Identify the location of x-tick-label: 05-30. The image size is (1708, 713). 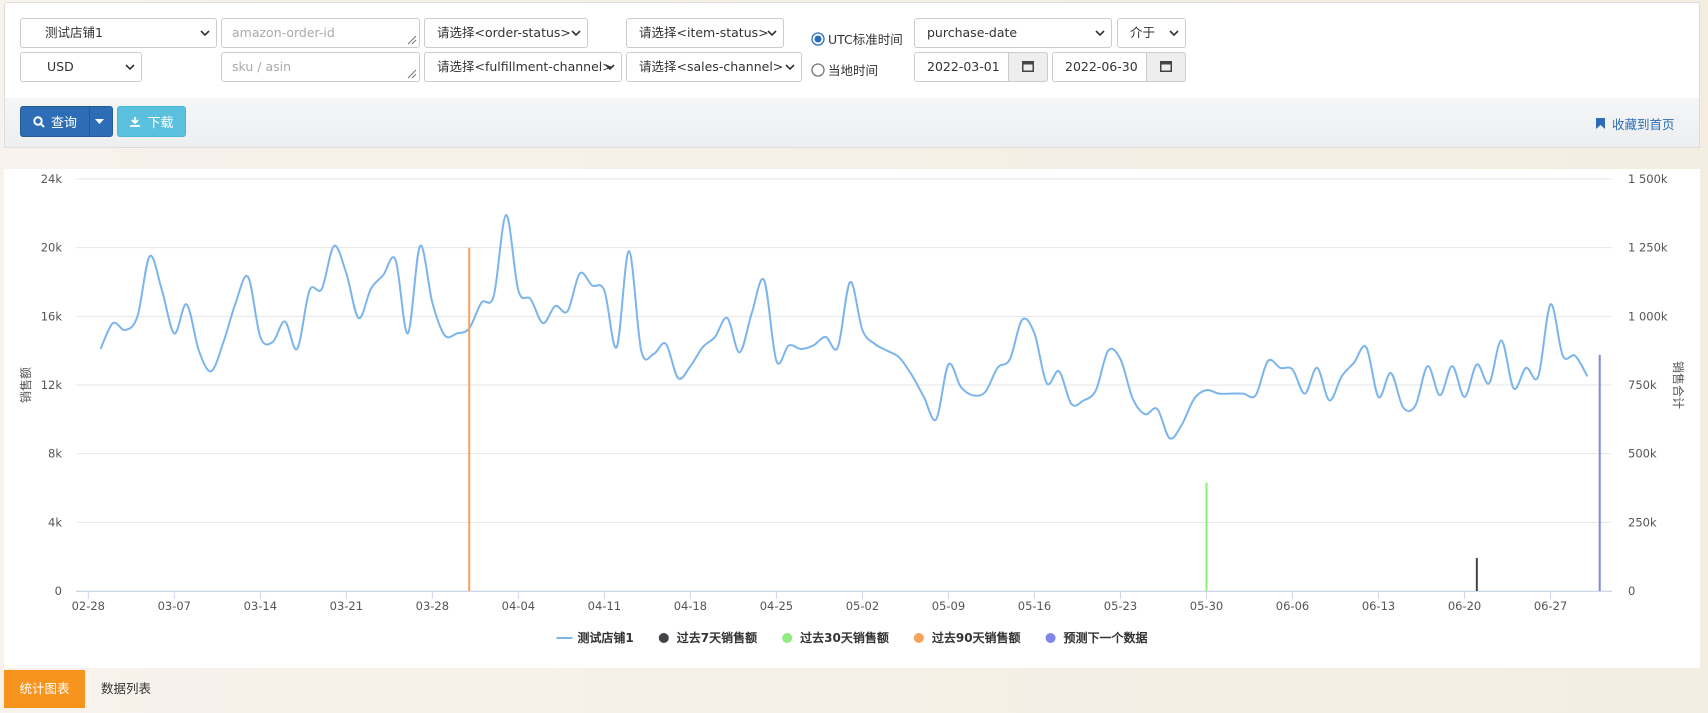
(1206, 606).